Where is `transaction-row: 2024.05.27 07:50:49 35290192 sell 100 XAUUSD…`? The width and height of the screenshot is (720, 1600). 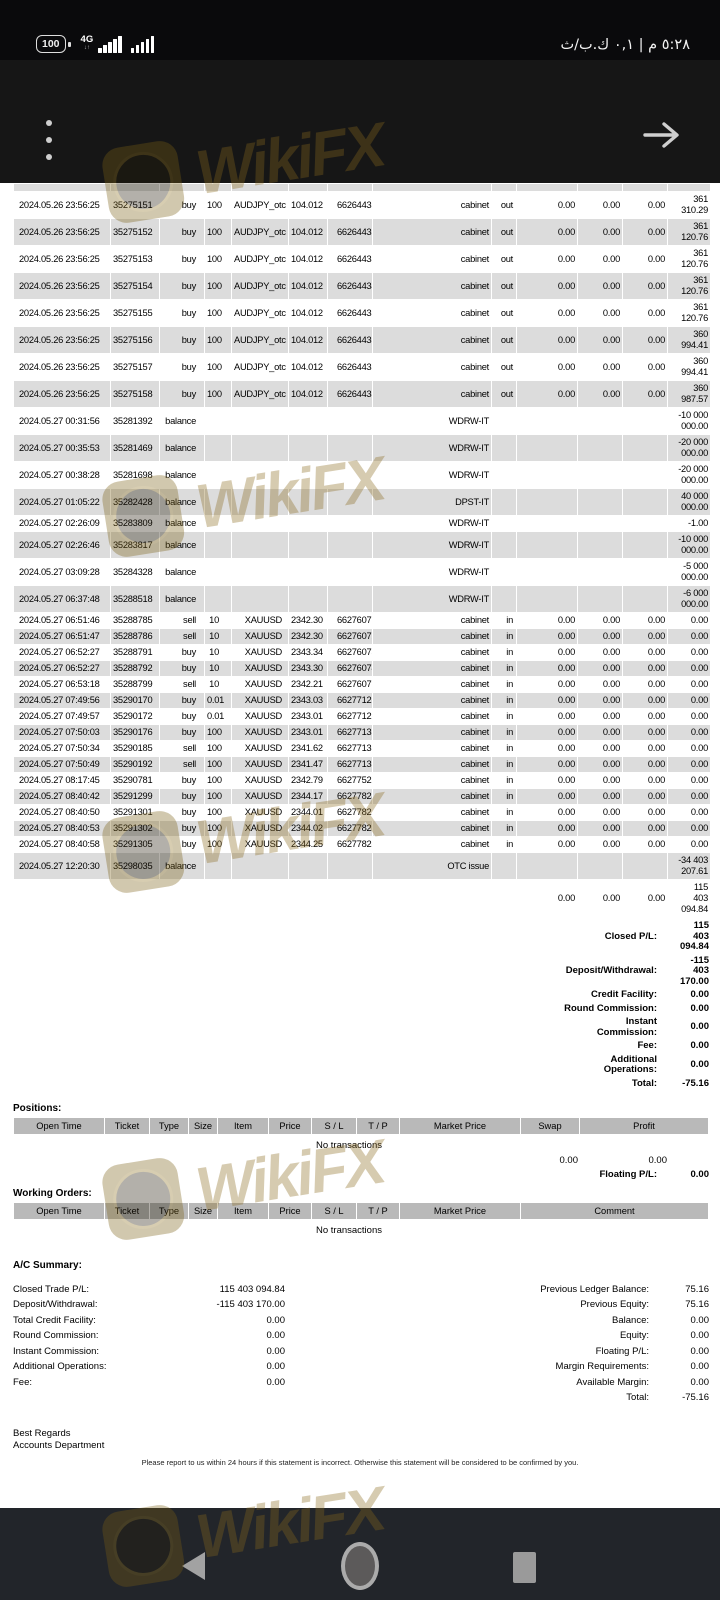
transaction-row: 2024.05.27 07:50:49 35290192 sell 100 XAUUSD… is located at coordinates (362, 764).